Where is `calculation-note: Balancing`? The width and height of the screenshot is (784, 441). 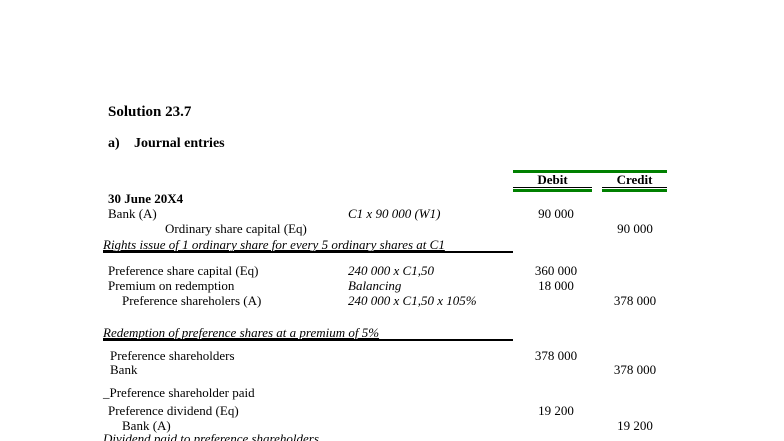
calculation-note: Balancing is located at coordinates (375, 285).